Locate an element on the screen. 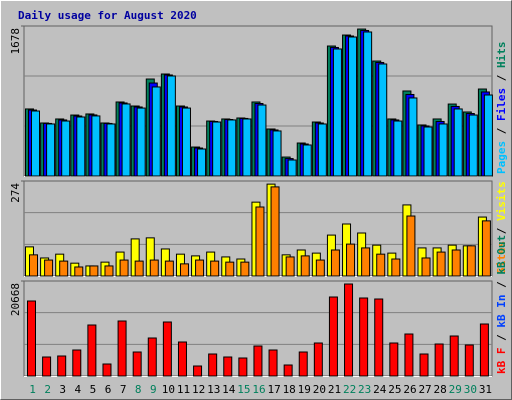 The width and height of the screenshot is (512, 400). y-tick-label: 1678 is located at coordinates (15, 41).